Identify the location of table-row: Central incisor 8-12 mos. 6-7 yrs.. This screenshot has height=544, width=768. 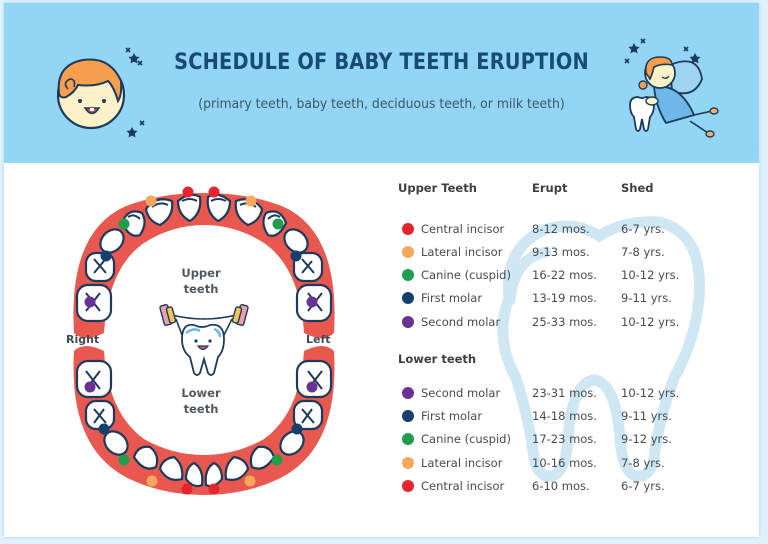
(547, 230).